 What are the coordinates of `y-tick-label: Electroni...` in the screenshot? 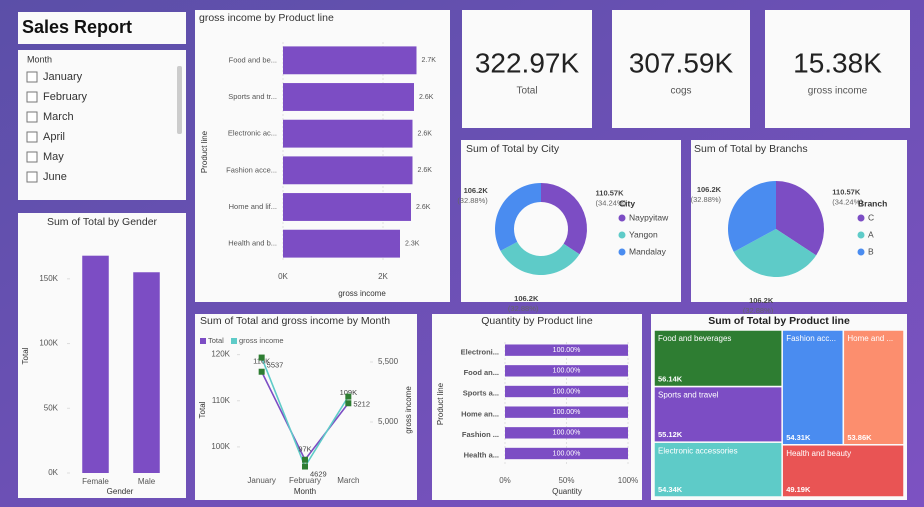 It's located at (480, 351).